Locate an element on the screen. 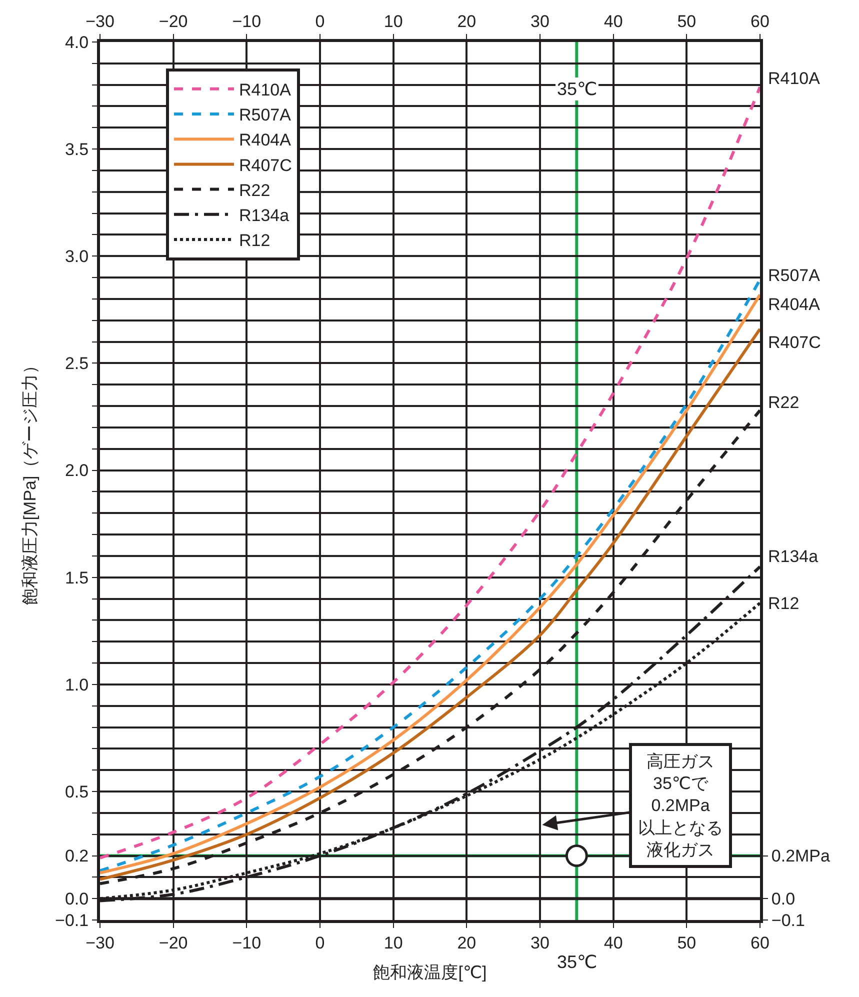  y-tick-label: 4.0 is located at coordinates (76, 42).